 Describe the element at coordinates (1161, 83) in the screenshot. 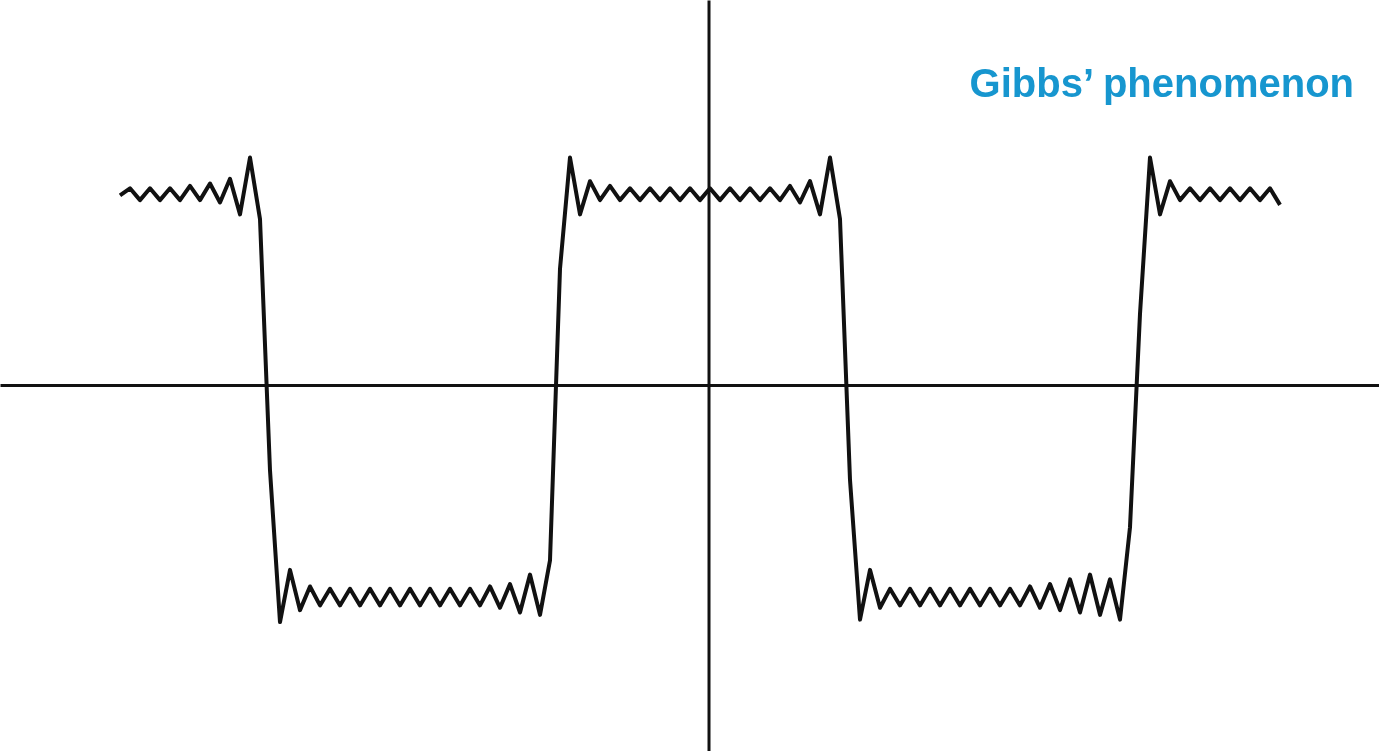

I see `text: Gibbs’ phenomenon` at that location.